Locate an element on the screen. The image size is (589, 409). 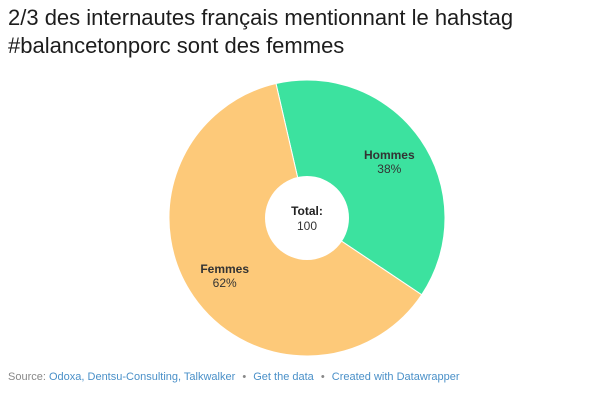
slice-label-hommes: Hommes is located at coordinates (389, 155).